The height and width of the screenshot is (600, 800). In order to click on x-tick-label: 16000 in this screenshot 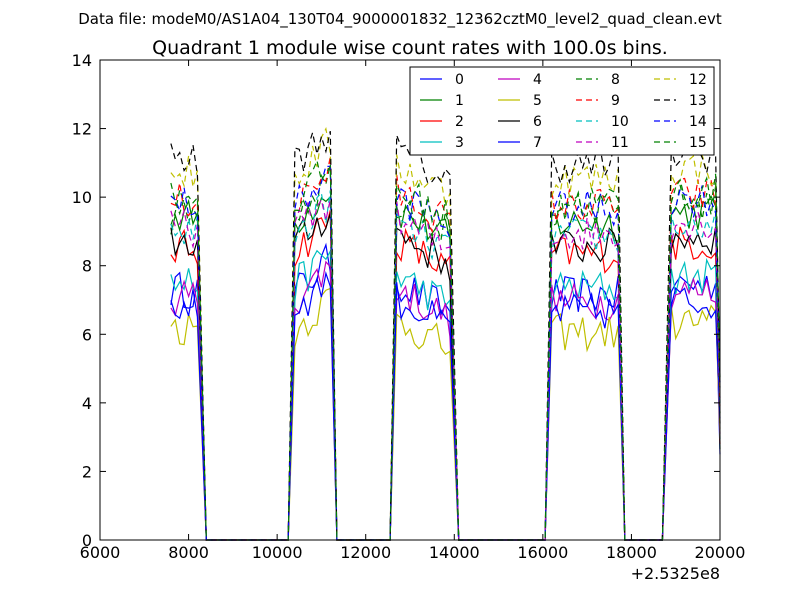, I will do `click(542, 552)`.